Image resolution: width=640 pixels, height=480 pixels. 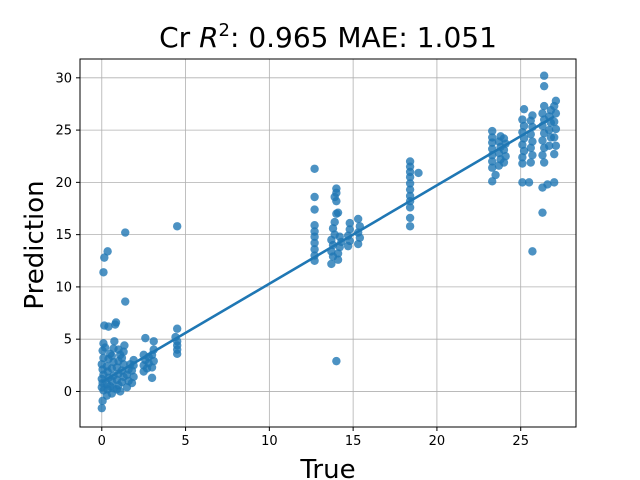 I want to click on y-tick-label: 30, so click(x=63, y=78).